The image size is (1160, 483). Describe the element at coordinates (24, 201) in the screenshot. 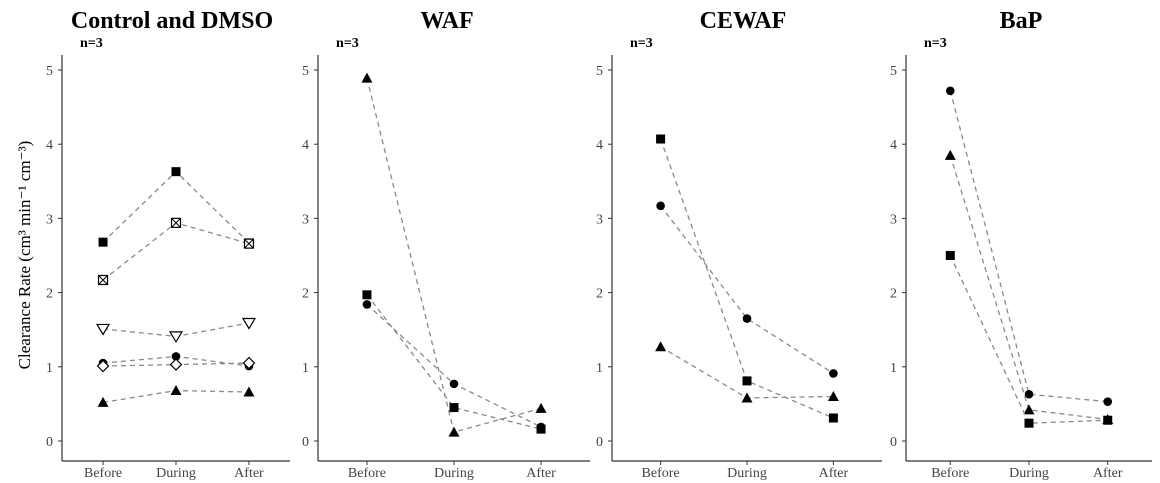

I see `y-axis-label-unit: (cm³ min⁻¹ cm⁻³)` at that location.